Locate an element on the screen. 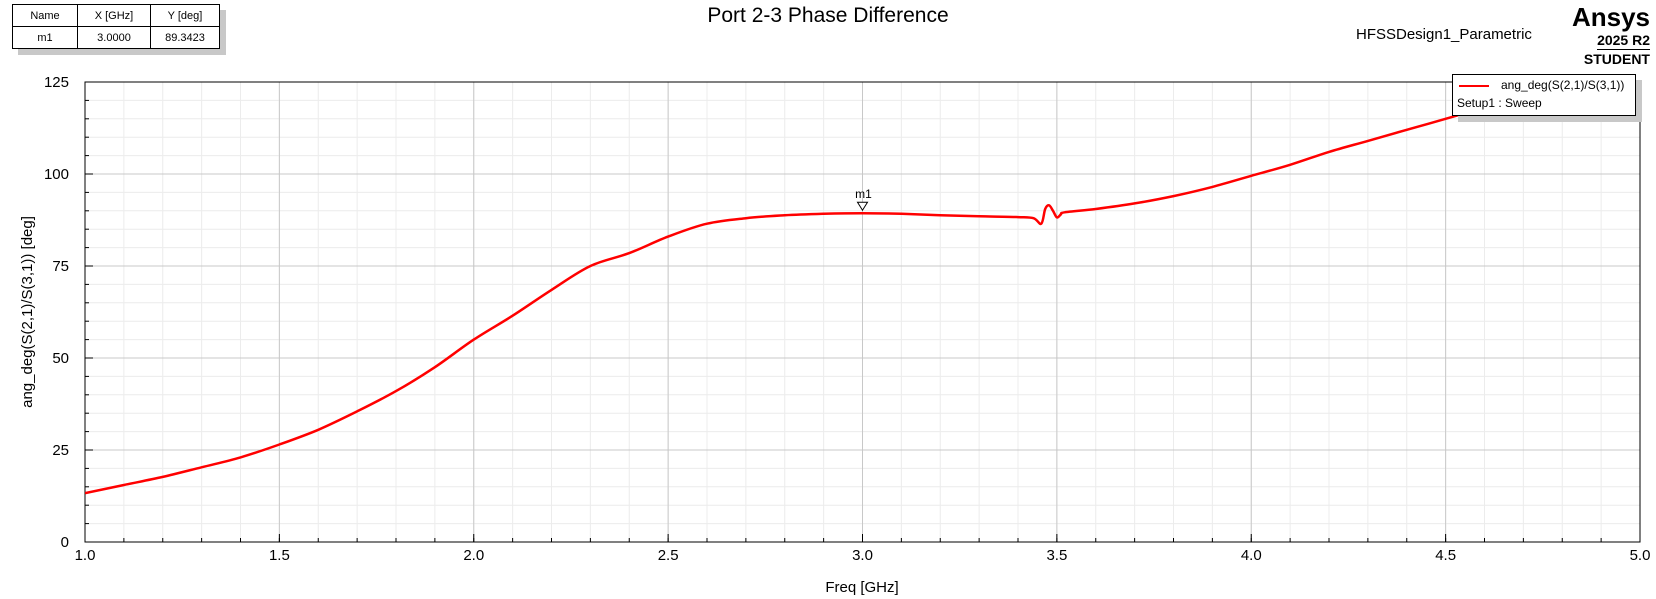  x-tick-label: 1.5 is located at coordinates (279, 555).